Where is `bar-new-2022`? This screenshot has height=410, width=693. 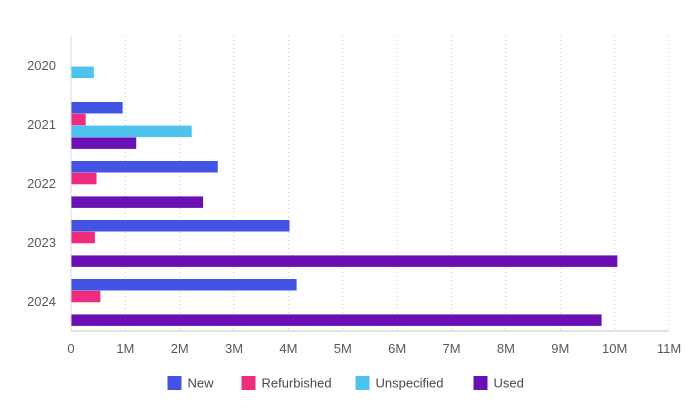 bar-new-2022 is located at coordinates (144, 167).